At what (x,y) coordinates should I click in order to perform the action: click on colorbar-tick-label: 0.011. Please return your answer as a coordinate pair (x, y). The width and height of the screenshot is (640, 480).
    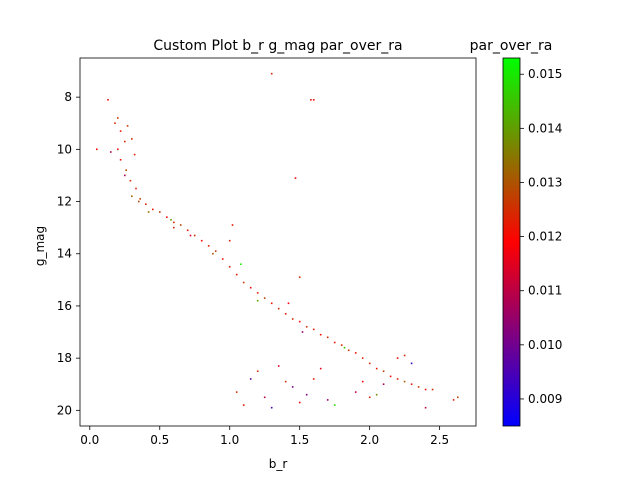
    Looking at the image, I should click on (545, 291).